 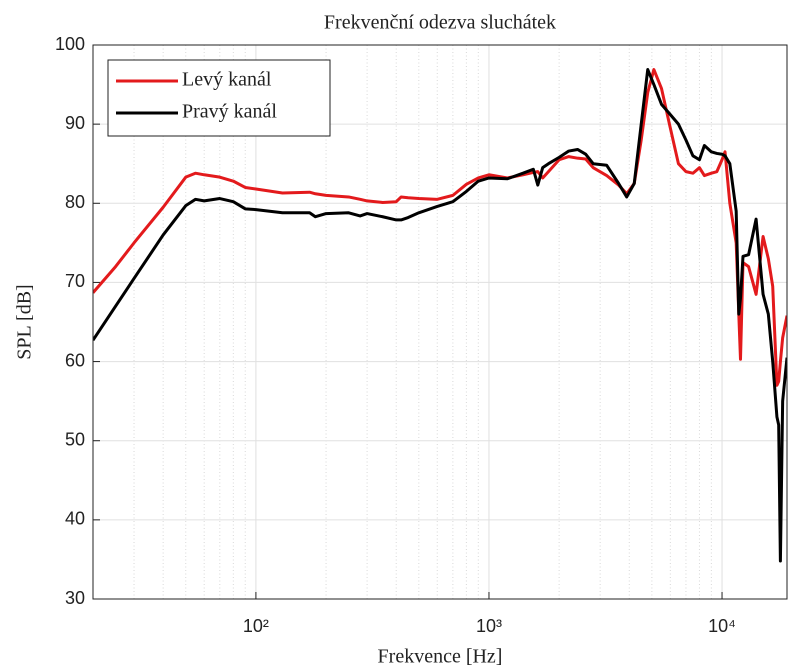 What do you see at coordinates (440, 657) in the screenshot?
I see `x-axis-label: Frekvence [Hz]` at bounding box center [440, 657].